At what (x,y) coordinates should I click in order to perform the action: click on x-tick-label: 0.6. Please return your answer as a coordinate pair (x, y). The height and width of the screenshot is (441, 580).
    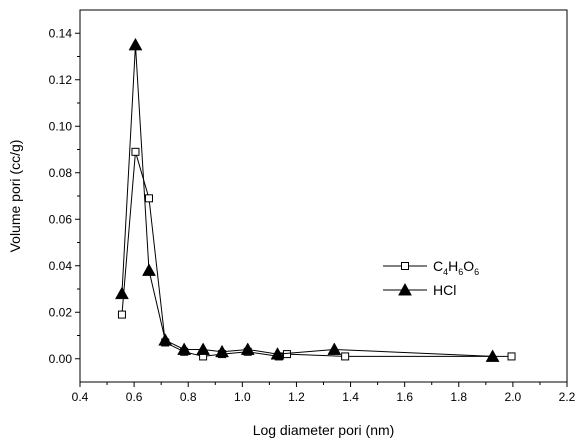
    Looking at the image, I should click on (134, 397).